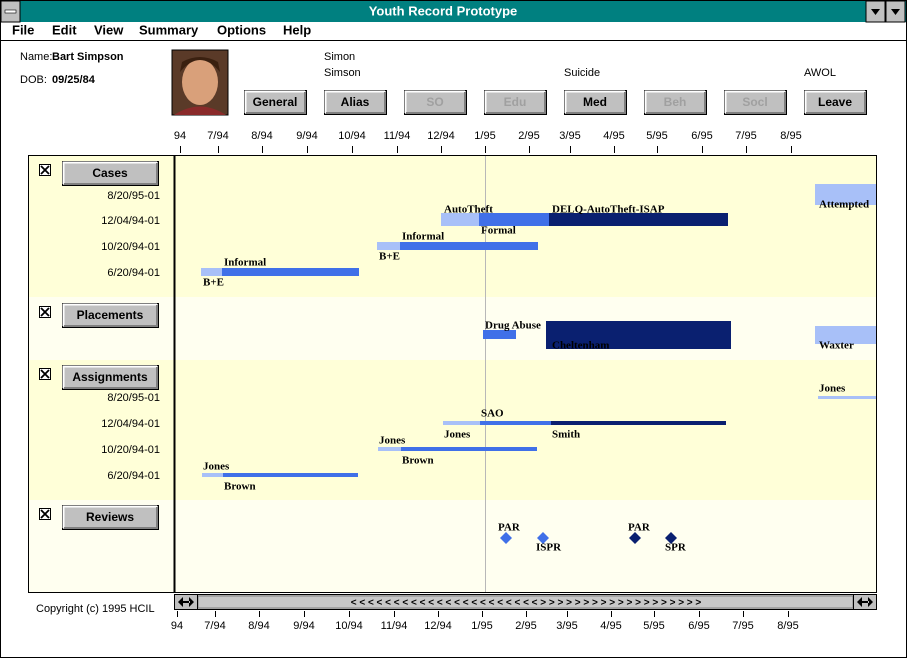 This screenshot has height=658, width=907. I want to click on row-label: 10/20/94-01, so click(130, 450).